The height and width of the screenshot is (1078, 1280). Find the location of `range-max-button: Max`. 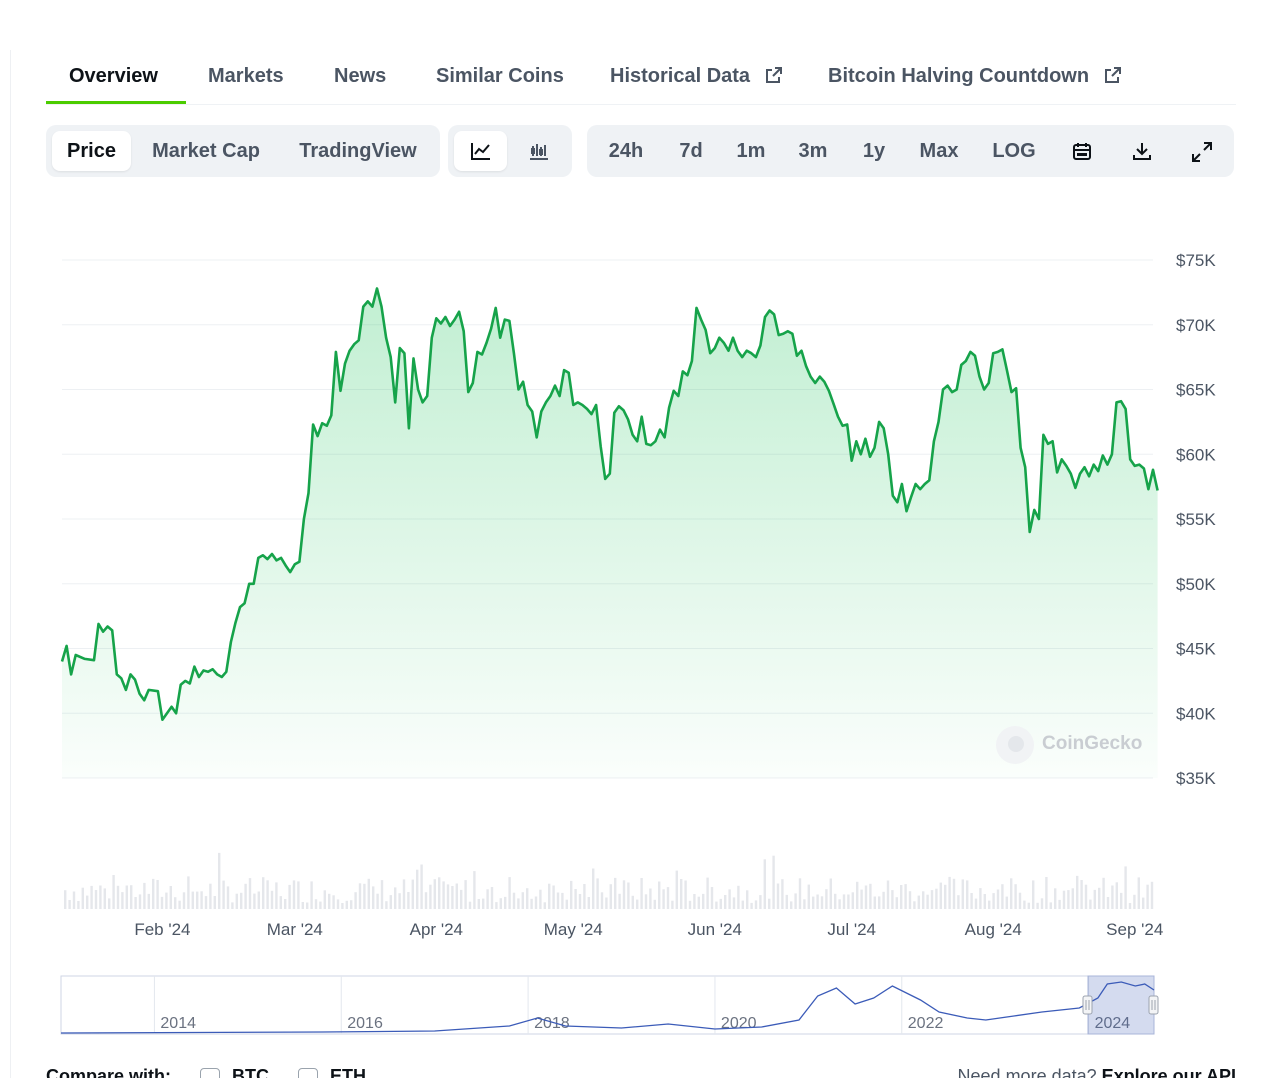

range-max-button: Max is located at coordinates (939, 151).